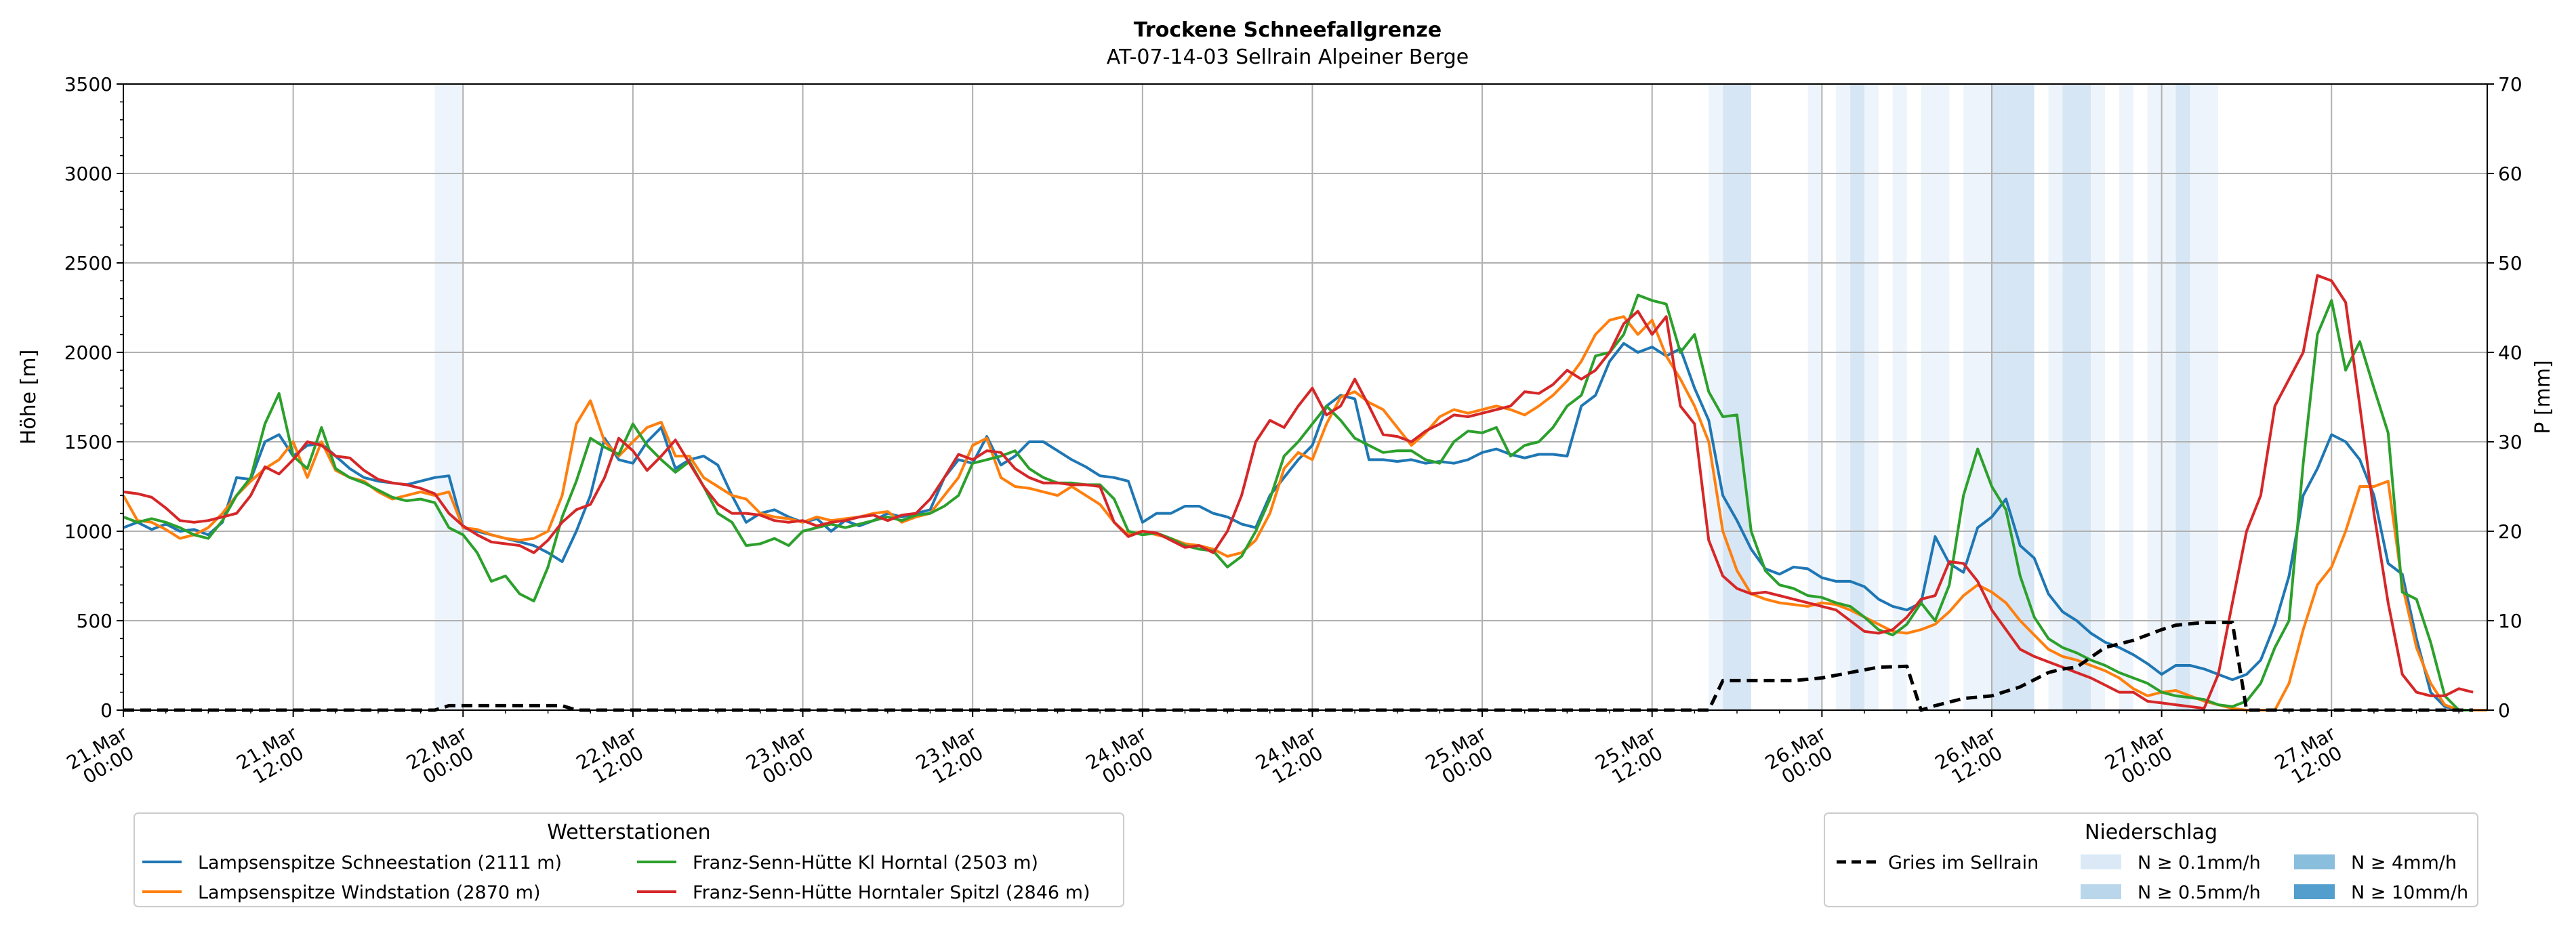 This screenshot has height=929, width=2576. I want to click on y-tick-label: 1500, so click(89, 442).